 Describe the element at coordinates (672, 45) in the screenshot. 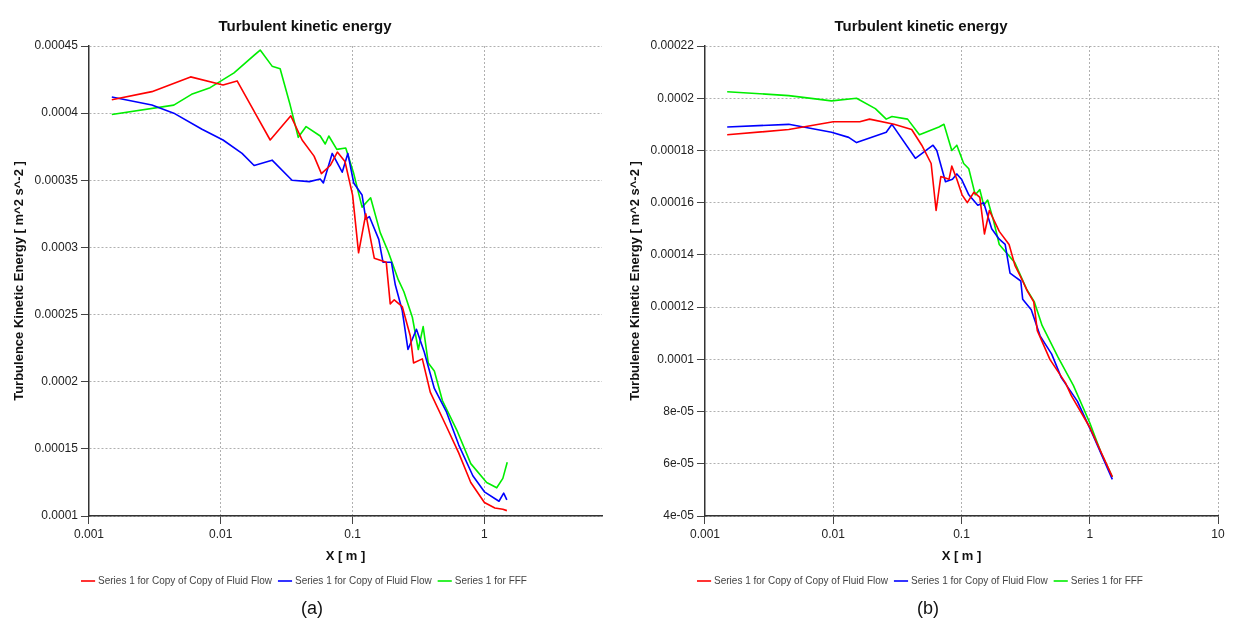

I see `y-tick-label: 0.00022` at that location.